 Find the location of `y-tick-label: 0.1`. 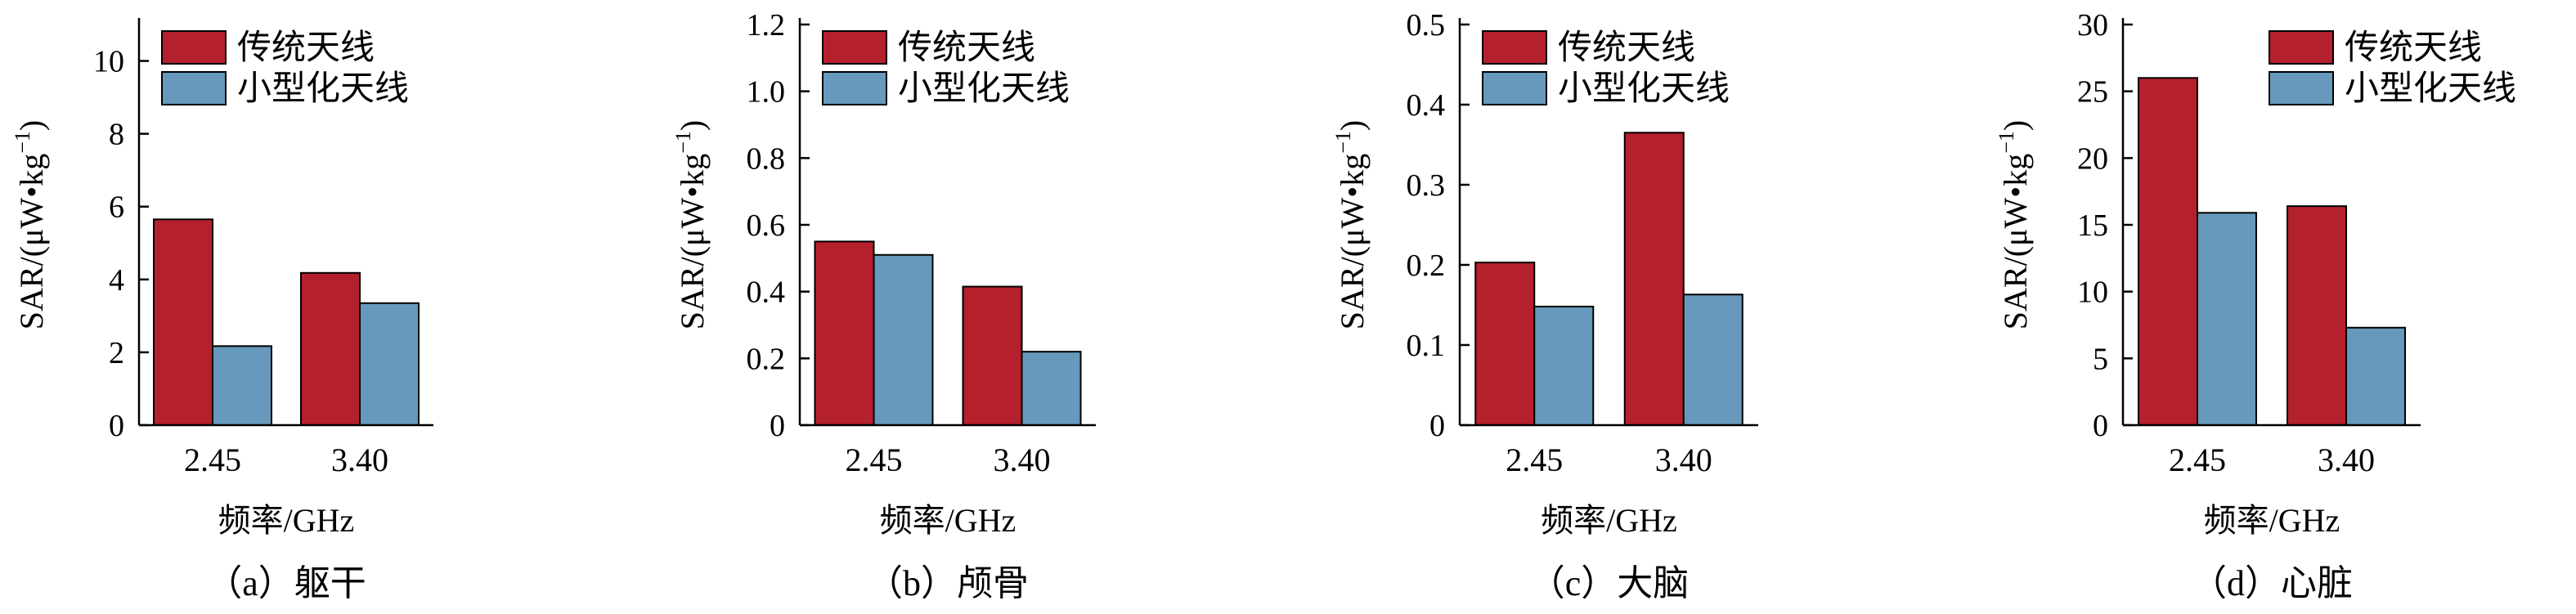

y-tick-label: 0.1 is located at coordinates (1426, 346).